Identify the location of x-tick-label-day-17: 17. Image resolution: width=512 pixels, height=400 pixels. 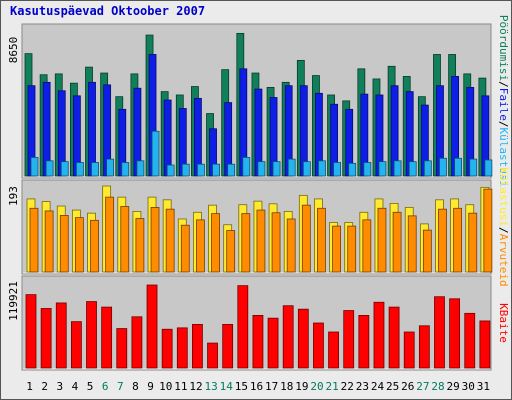
(271, 386).